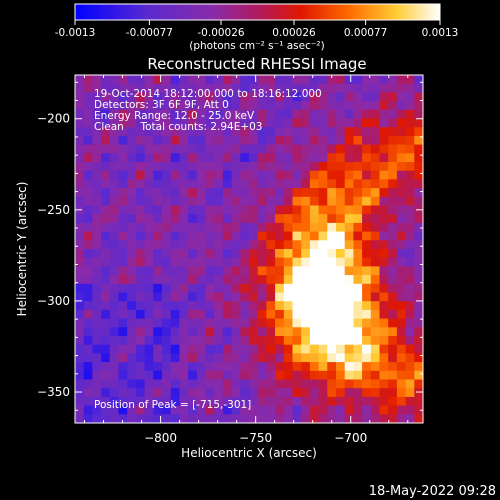  What do you see at coordinates (149, 33) in the screenshot?
I see `colorbar-tick-label: -0.00077` at bounding box center [149, 33].